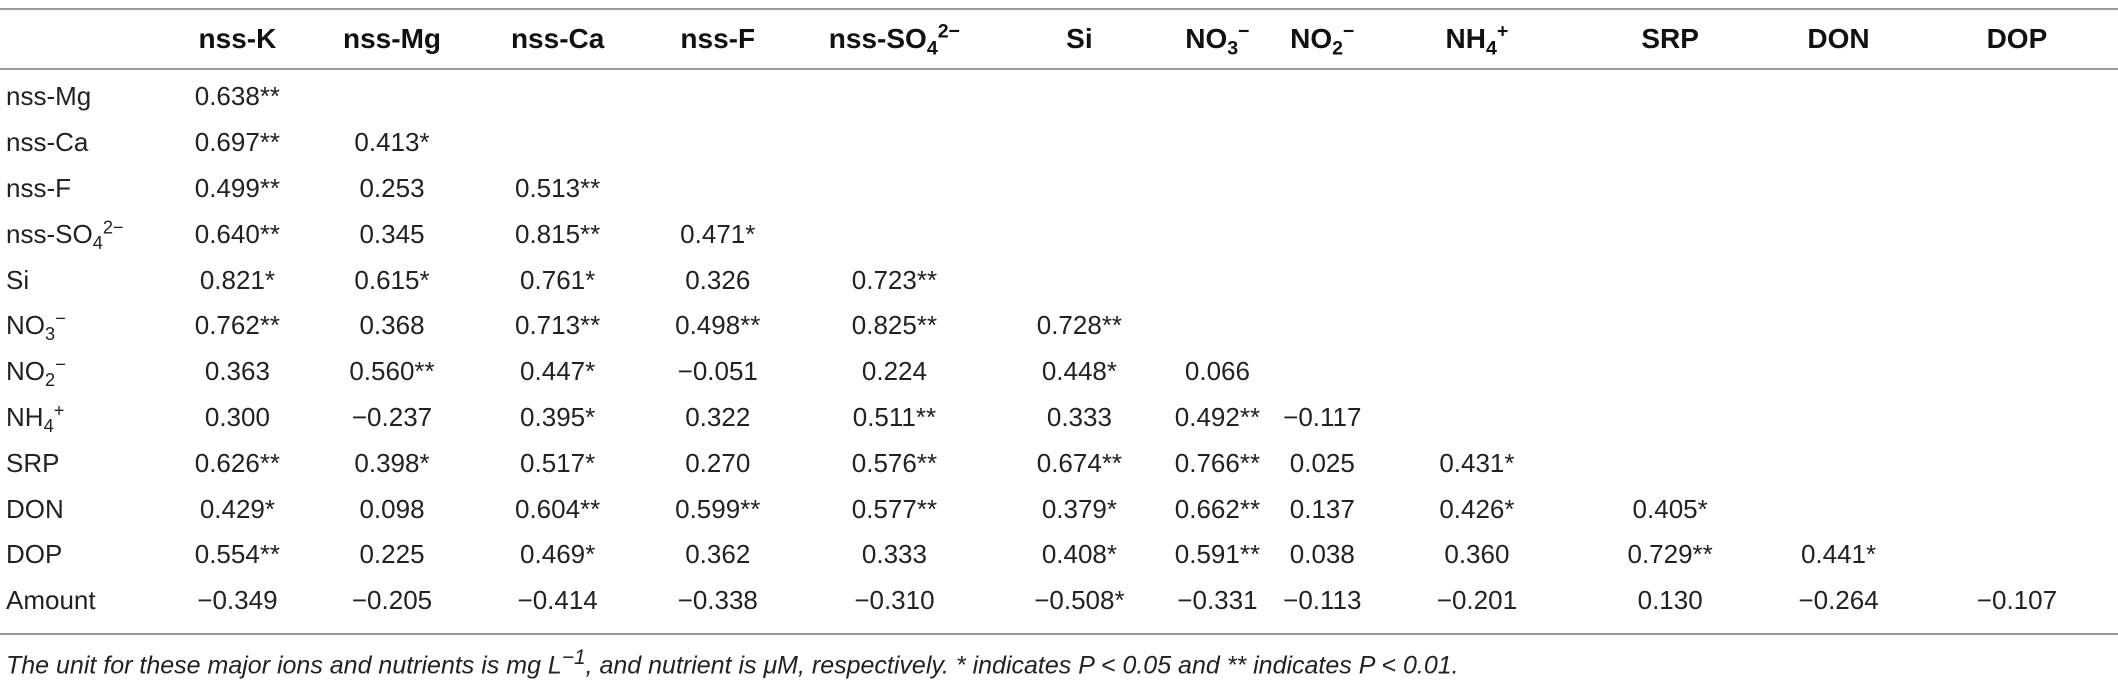  What do you see at coordinates (83, 555) in the screenshot?
I see `row-label: DOP` at bounding box center [83, 555].